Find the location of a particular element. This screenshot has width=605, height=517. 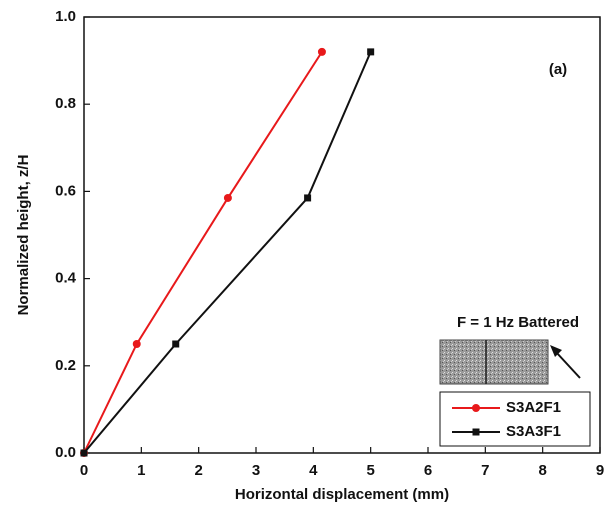

x-tick-label: 1 is located at coordinates (141, 470).